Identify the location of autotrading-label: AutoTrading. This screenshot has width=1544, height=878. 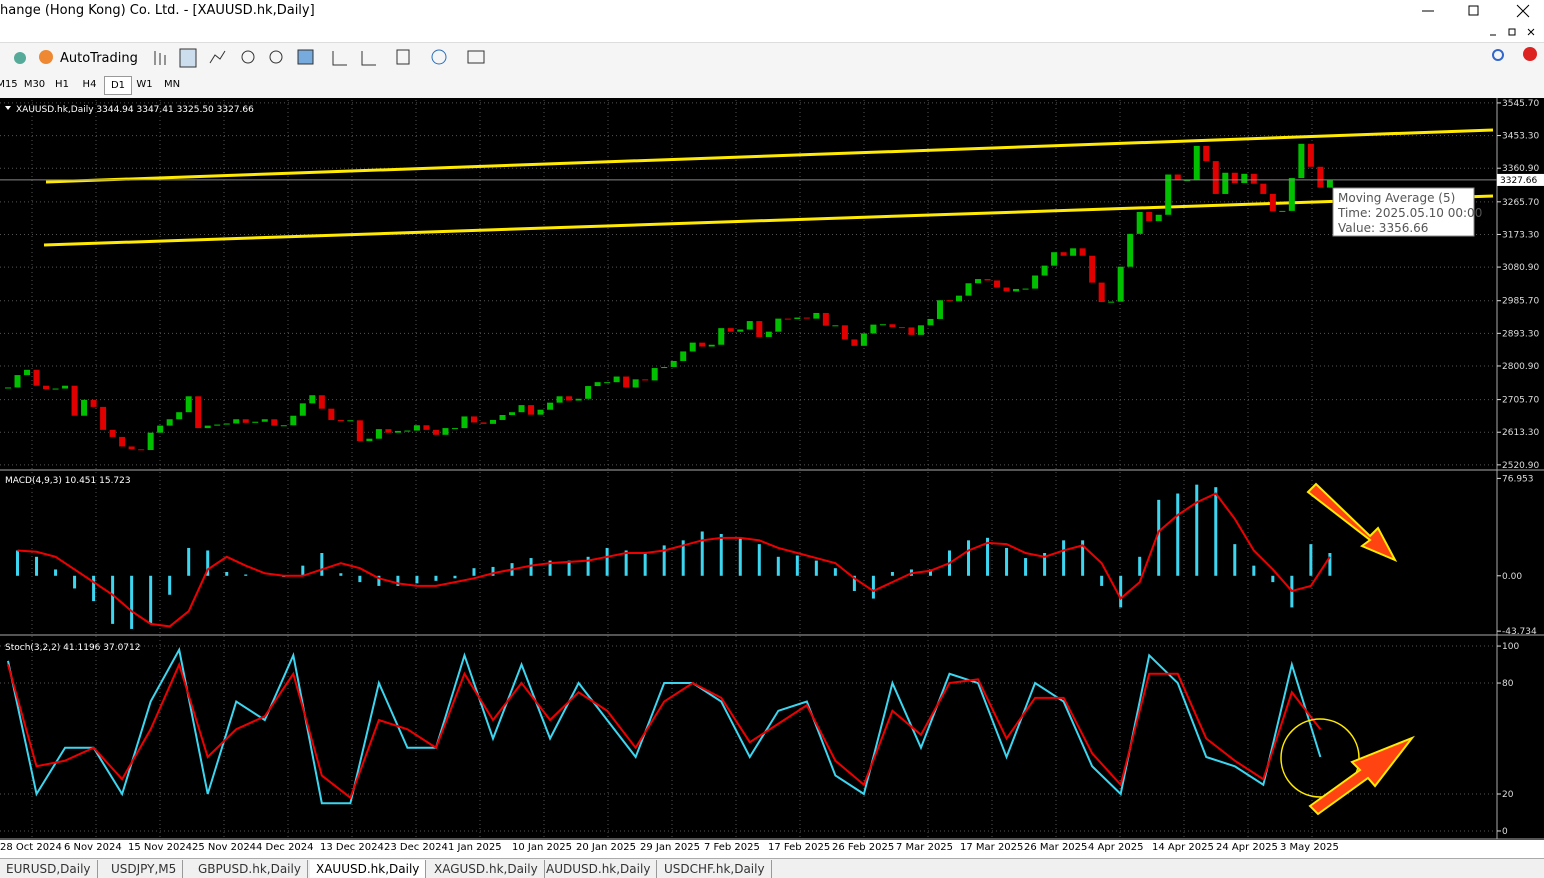
(99, 58).